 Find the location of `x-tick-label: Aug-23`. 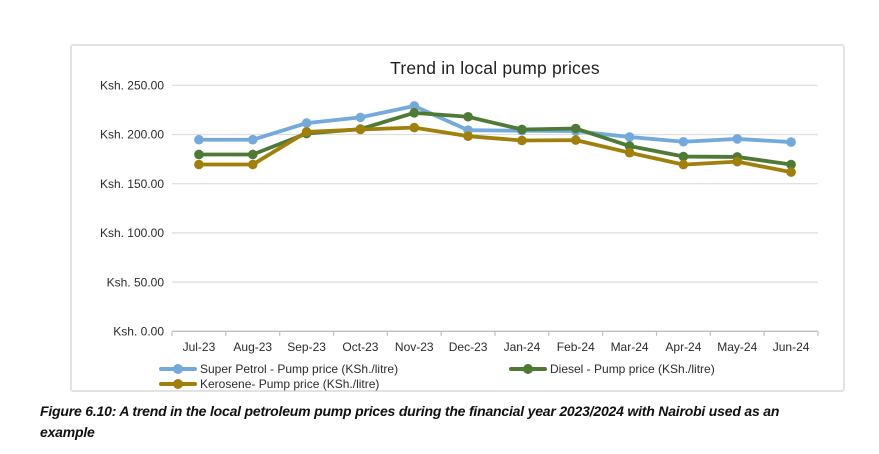

x-tick-label: Aug-23 is located at coordinates (252, 347).